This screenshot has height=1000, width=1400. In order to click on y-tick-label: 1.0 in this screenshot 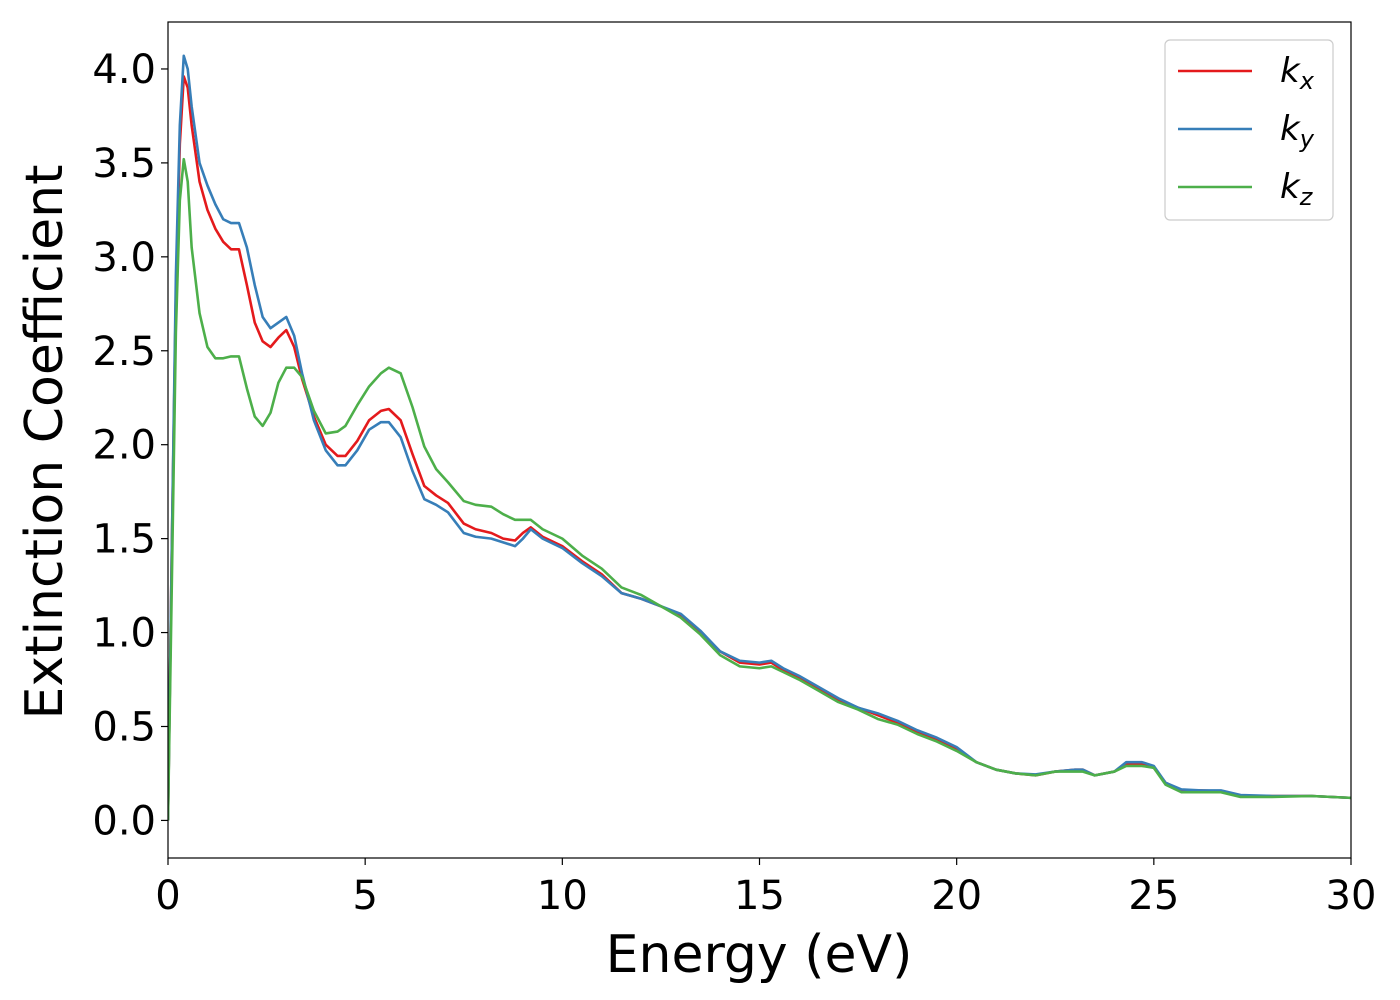, I will do `click(124, 634)`.